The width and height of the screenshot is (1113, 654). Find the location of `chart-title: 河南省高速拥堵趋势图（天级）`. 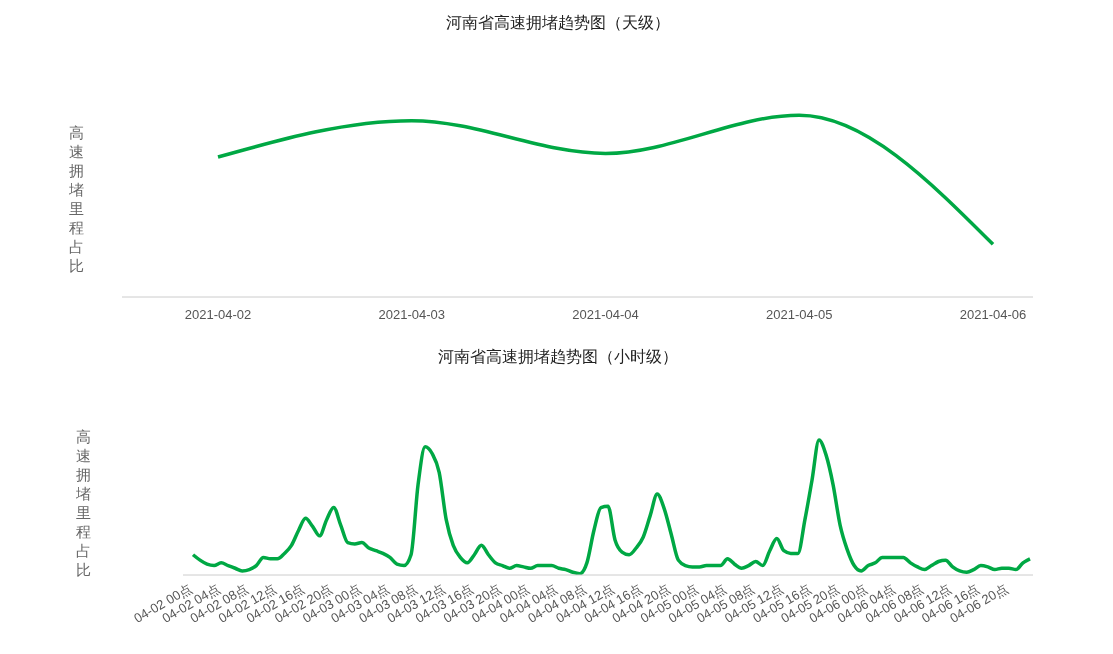

chart-title: 河南省高速拥堵趋势图（天级） is located at coordinates (558, 23).